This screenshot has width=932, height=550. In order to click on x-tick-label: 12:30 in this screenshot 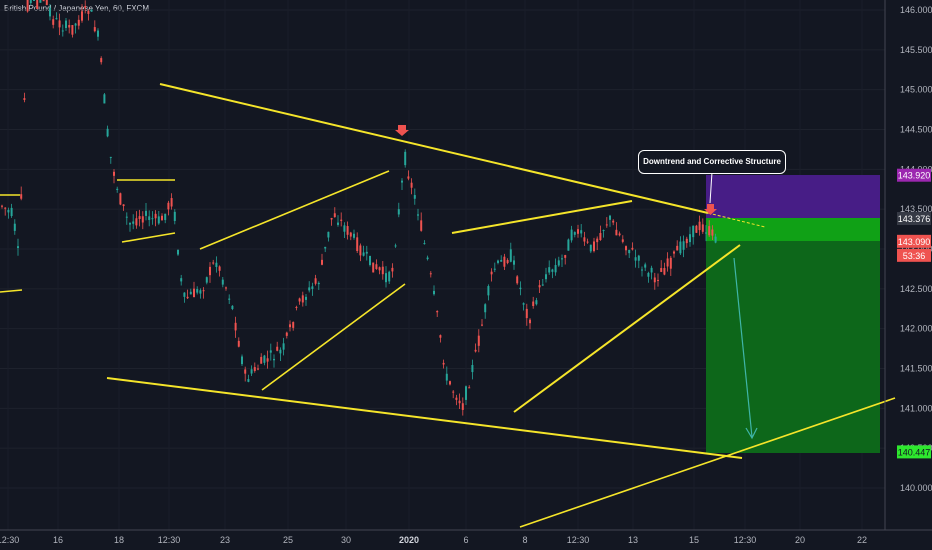, I will do `click(169, 540)`.